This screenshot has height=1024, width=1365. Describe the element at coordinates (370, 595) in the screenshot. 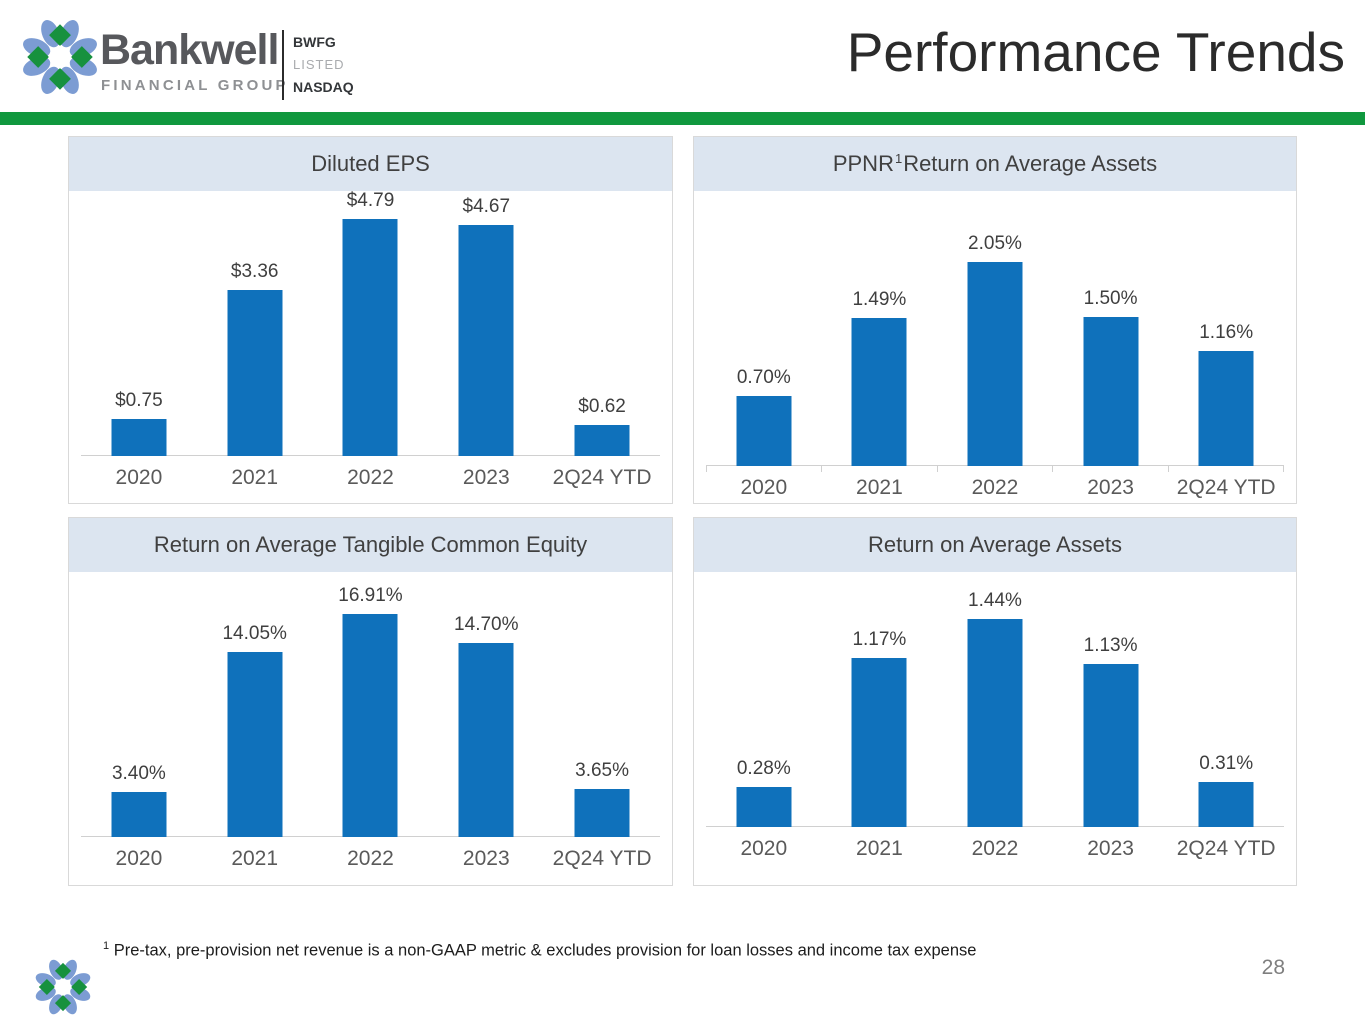

I see `value-label: 16.91%` at that location.